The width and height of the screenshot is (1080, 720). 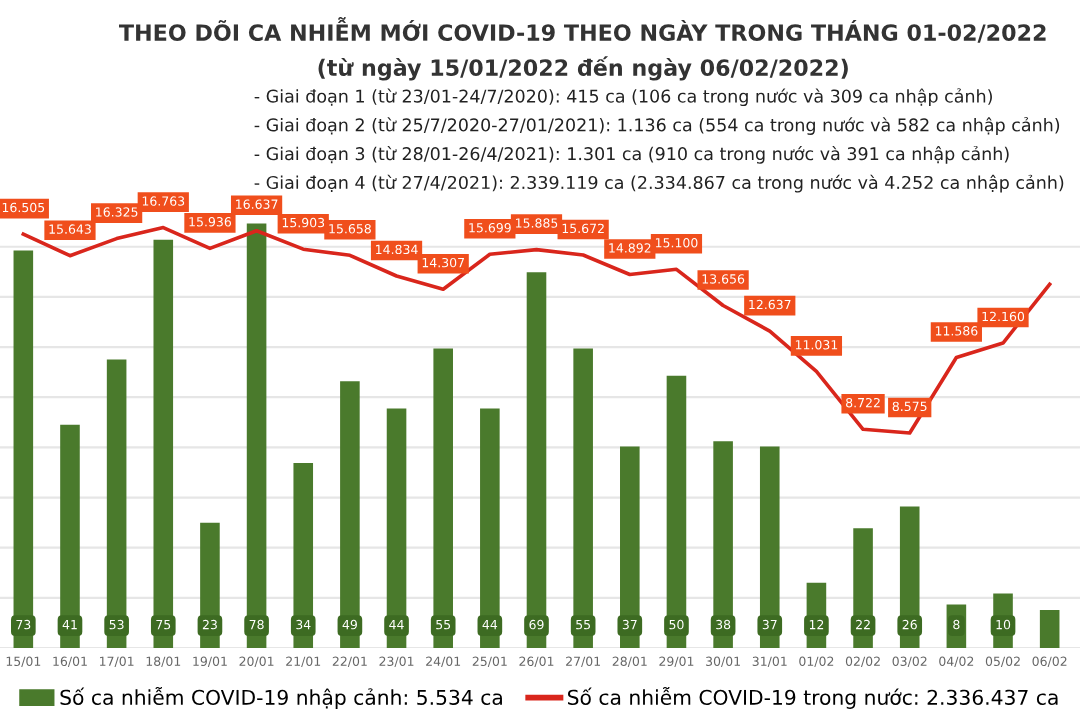 I want to click on chart-subtitle: (từ ngày 15/01/2022 đến ngày 06/02/2022), so click(x=583, y=68).